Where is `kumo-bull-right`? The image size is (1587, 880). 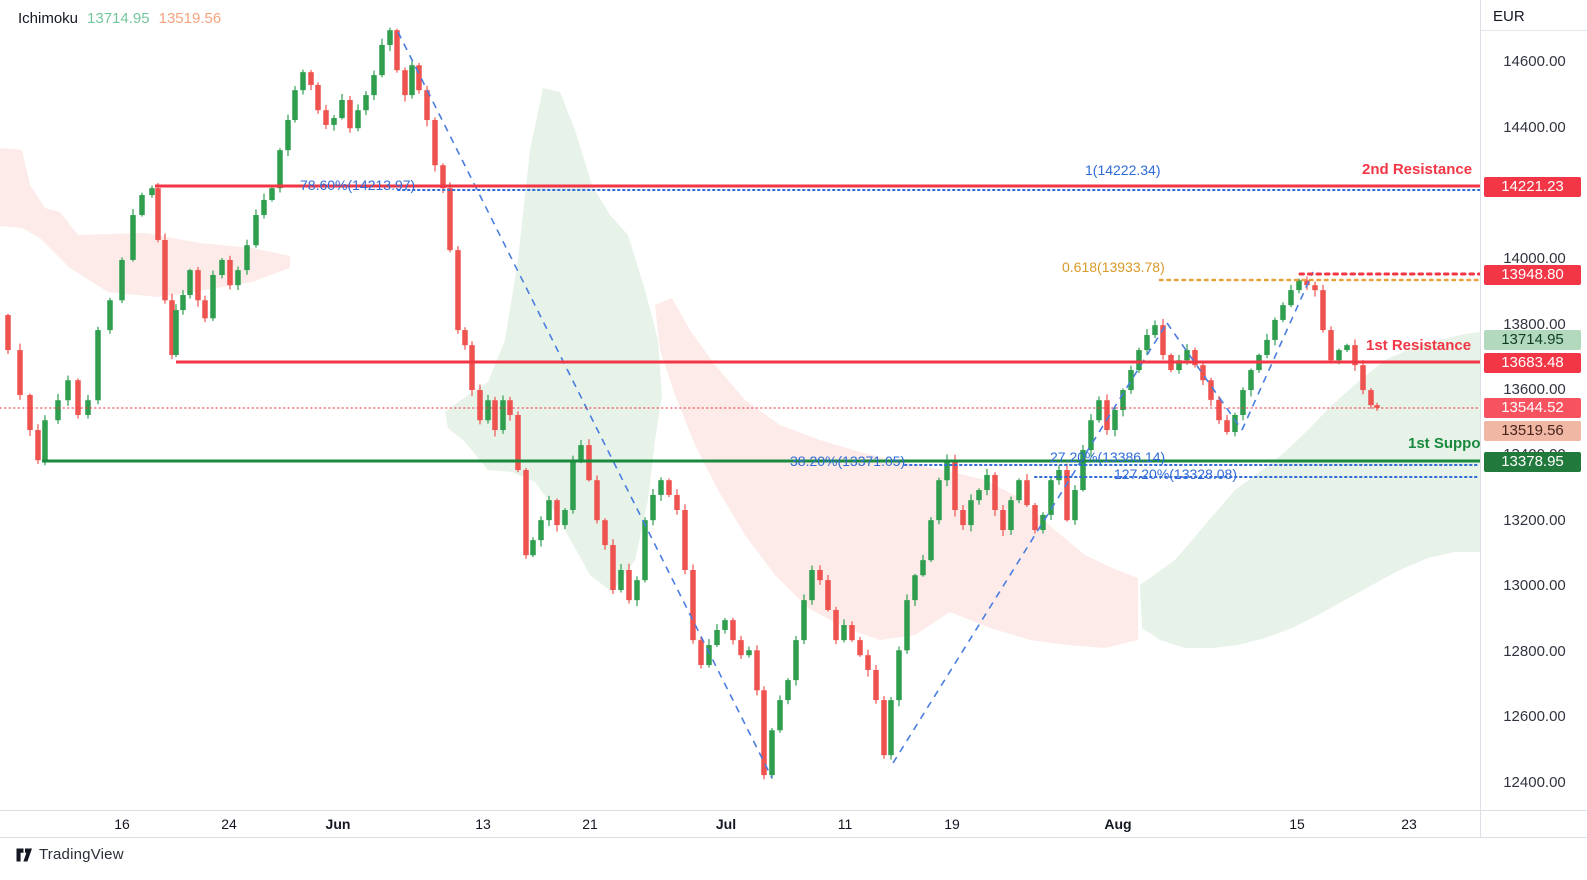 kumo-bull-right is located at coordinates (1310, 490).